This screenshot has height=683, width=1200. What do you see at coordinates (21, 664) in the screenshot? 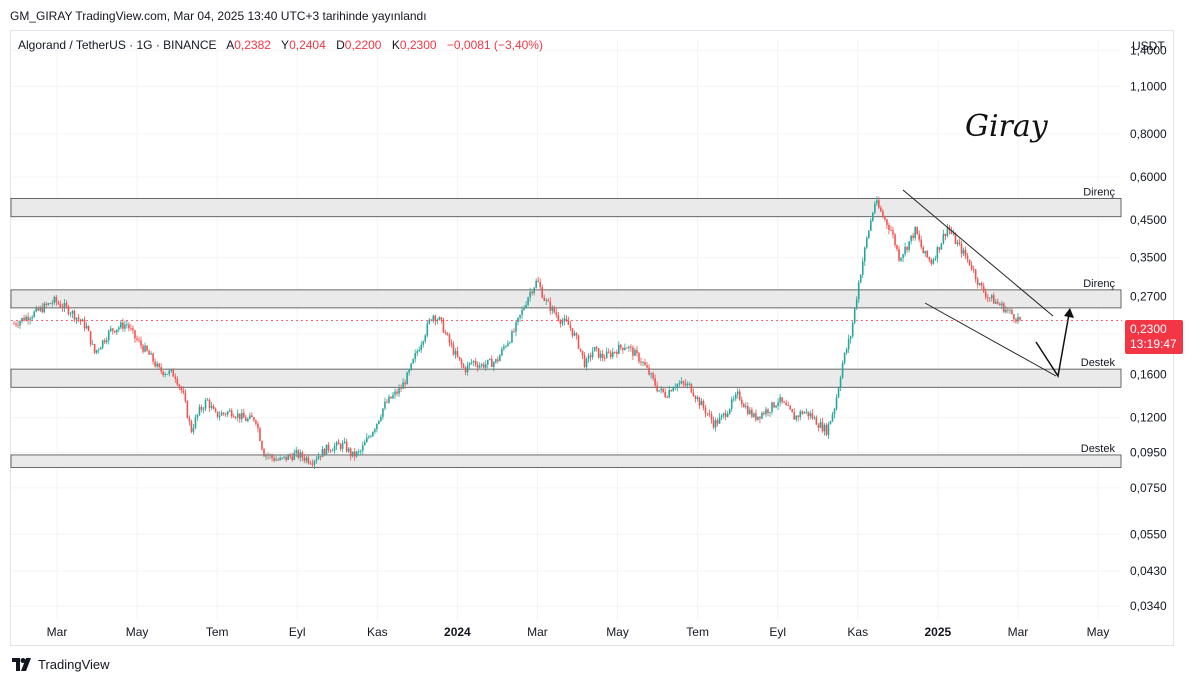
I see `tradingview-logo-icon` at bounding box center [21, 664].